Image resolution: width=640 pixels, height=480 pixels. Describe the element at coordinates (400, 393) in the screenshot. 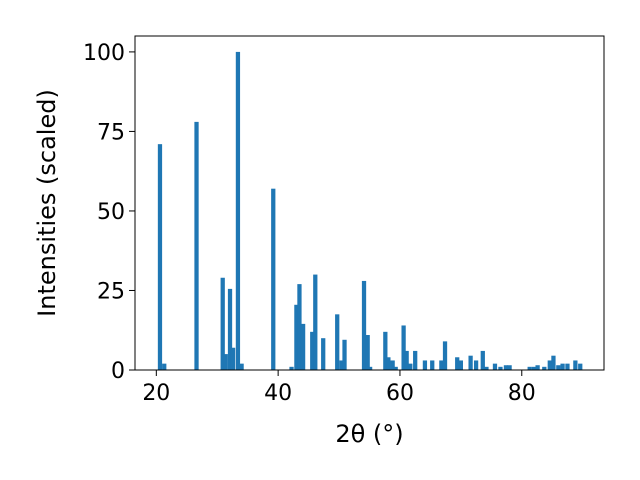

I see `x-tick-label: 60` at that location.